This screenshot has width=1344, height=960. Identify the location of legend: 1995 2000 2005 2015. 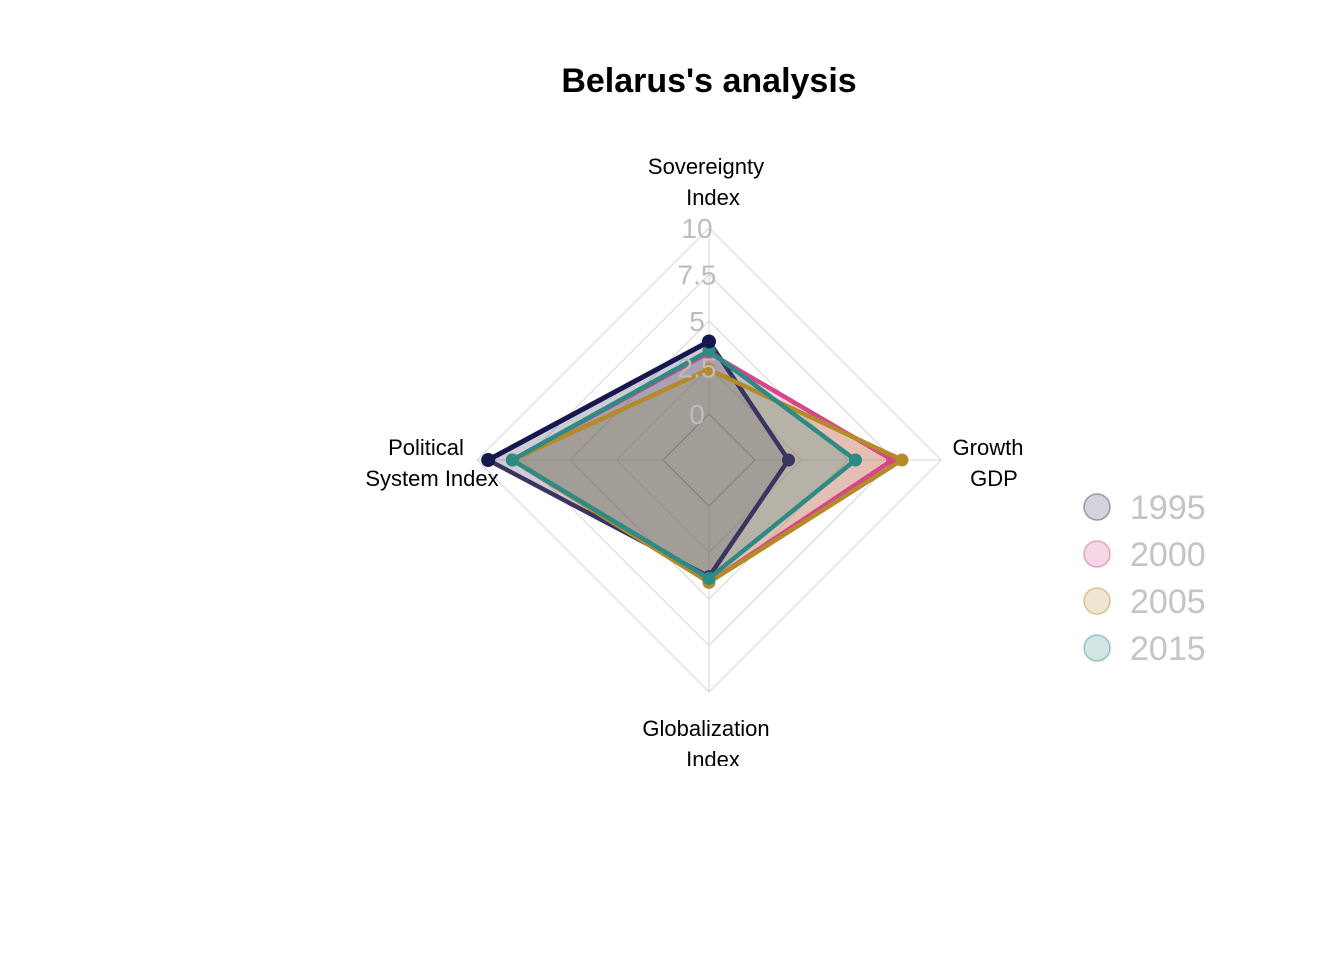
(1144, 578).